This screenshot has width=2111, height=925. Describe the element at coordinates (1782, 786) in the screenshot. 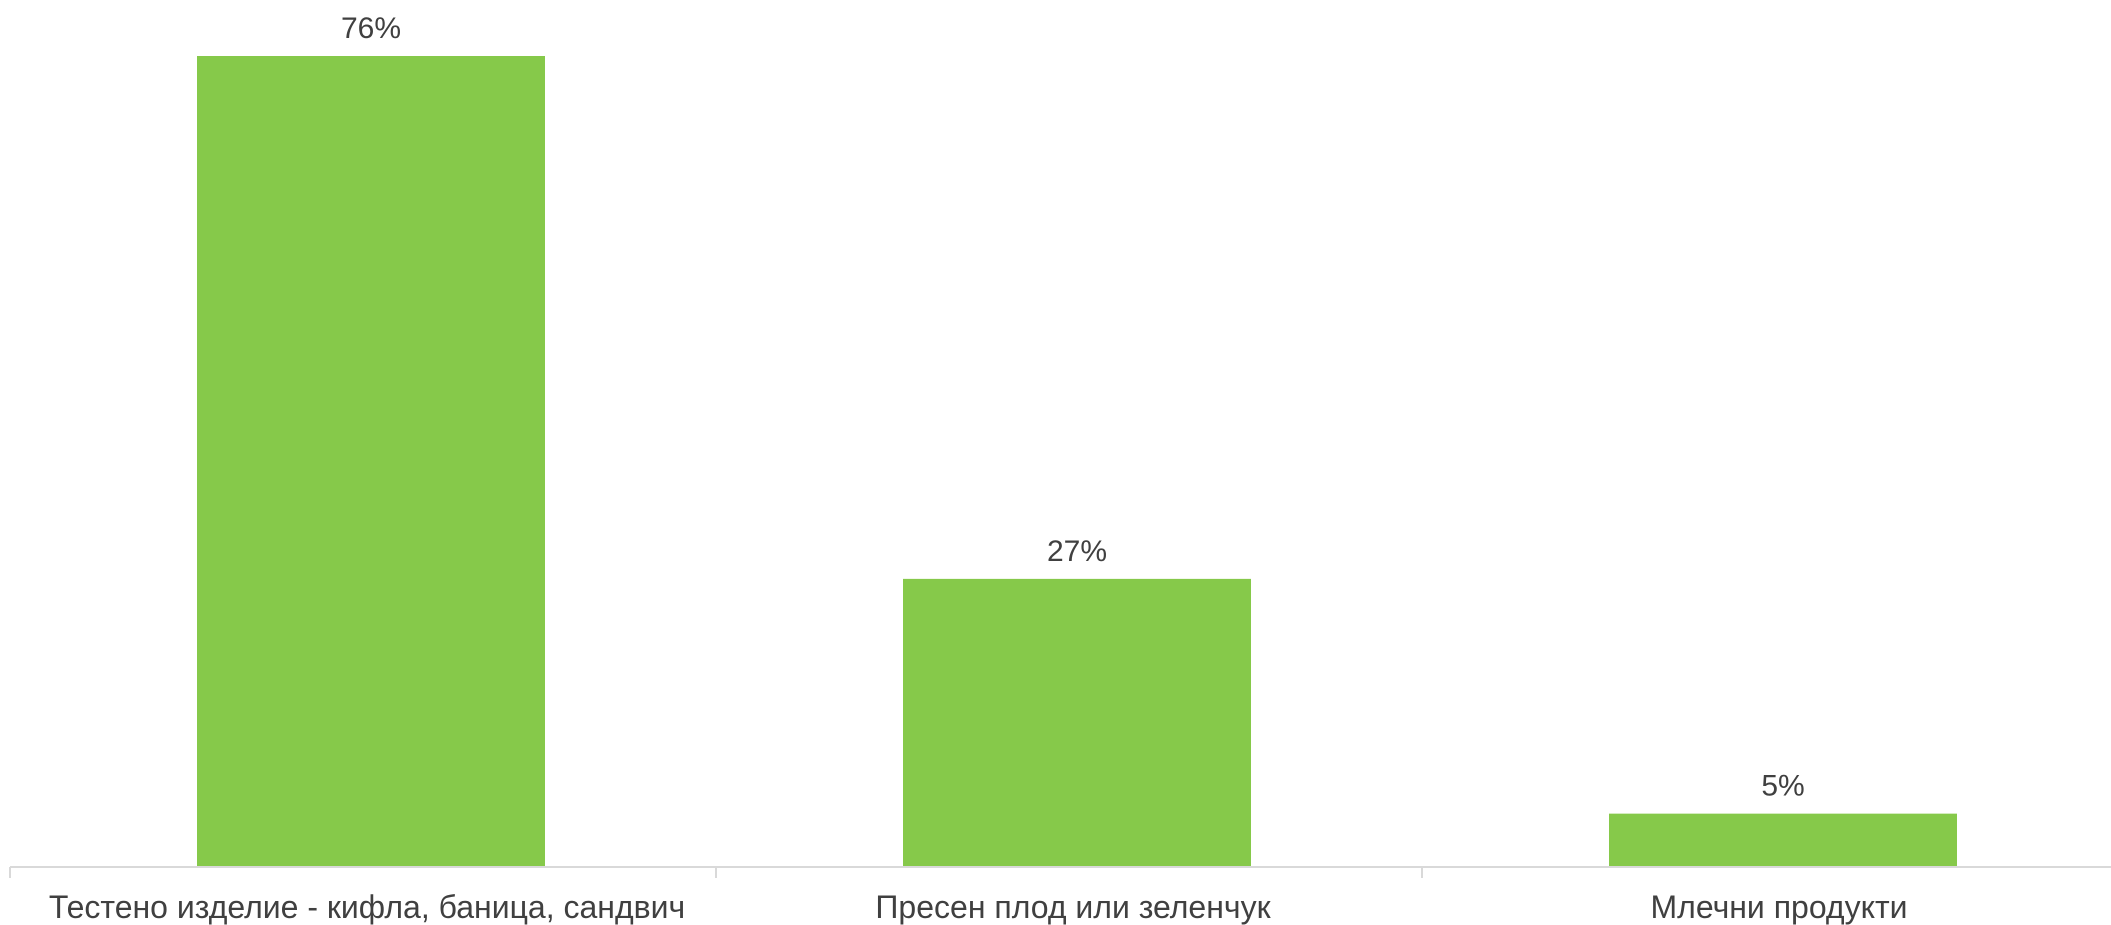

I see `data-label-3: 5%` at that location.